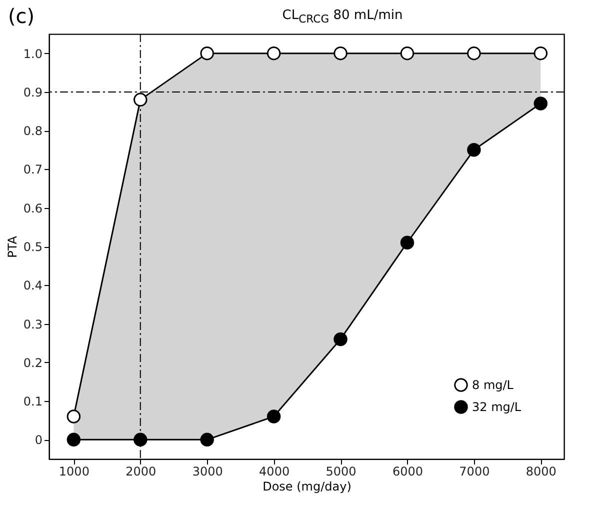  Describe the element at coordinates (12, 246) in the screenshot. I see `y-axis-title: PTA` at that location.